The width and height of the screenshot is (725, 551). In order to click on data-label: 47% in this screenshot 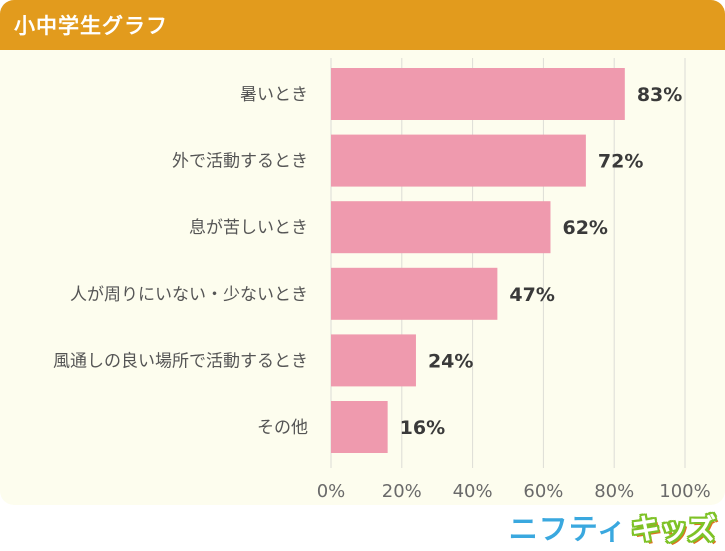, I will do `click(531, 295)`.